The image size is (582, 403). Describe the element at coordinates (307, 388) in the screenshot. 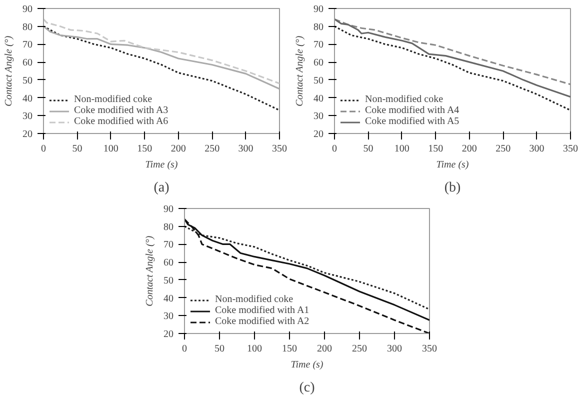

I see `text: (c)` at that location.